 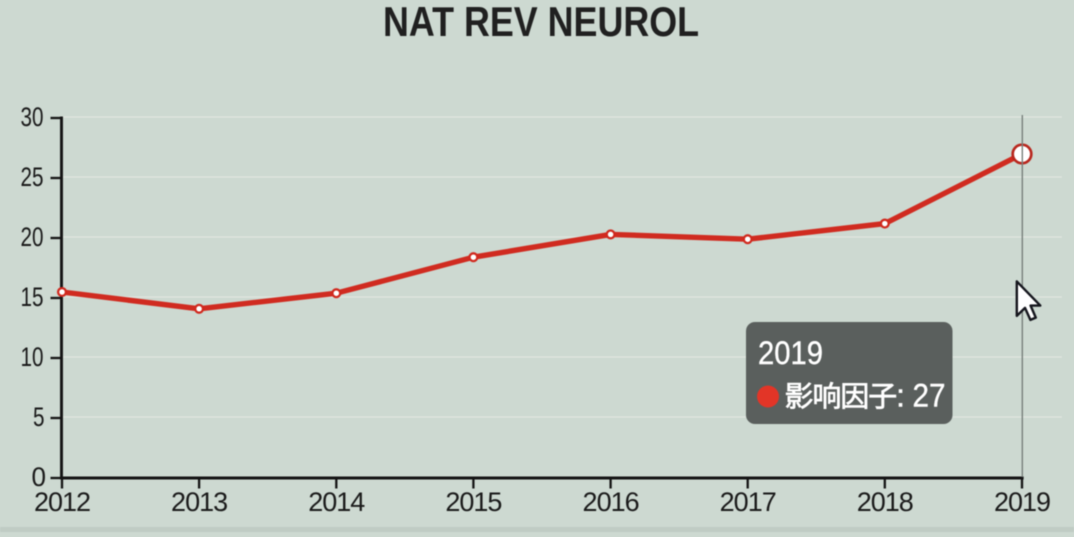 What do you see at coordinates (32, 297) in the screenshot?
I see `svg-text: 15` at bounding box center [32, 297].